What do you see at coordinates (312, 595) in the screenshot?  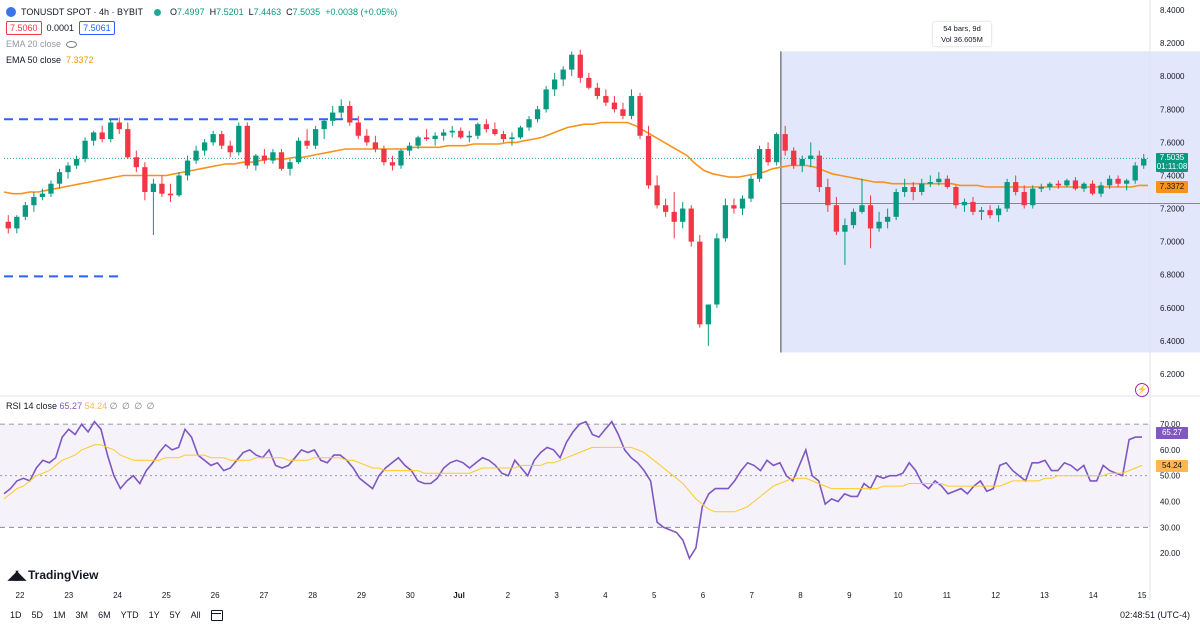 I see `time-tick-label: 28` at bounding box center [312, 595].